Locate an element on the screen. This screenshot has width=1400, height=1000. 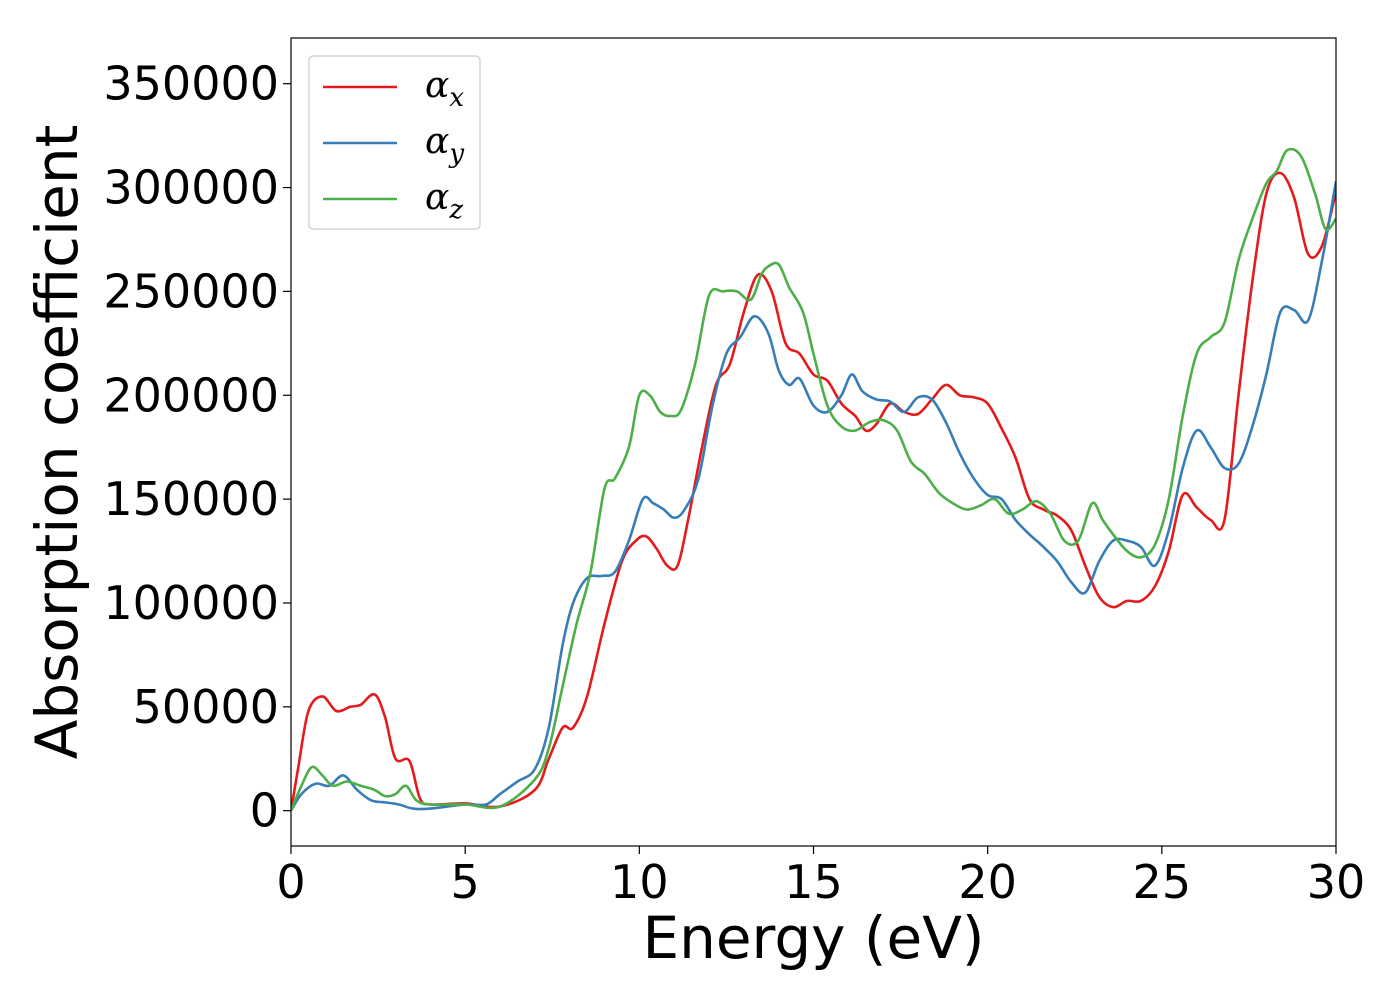
y-tick-label: 50000 is located at coordinates (206, 707).